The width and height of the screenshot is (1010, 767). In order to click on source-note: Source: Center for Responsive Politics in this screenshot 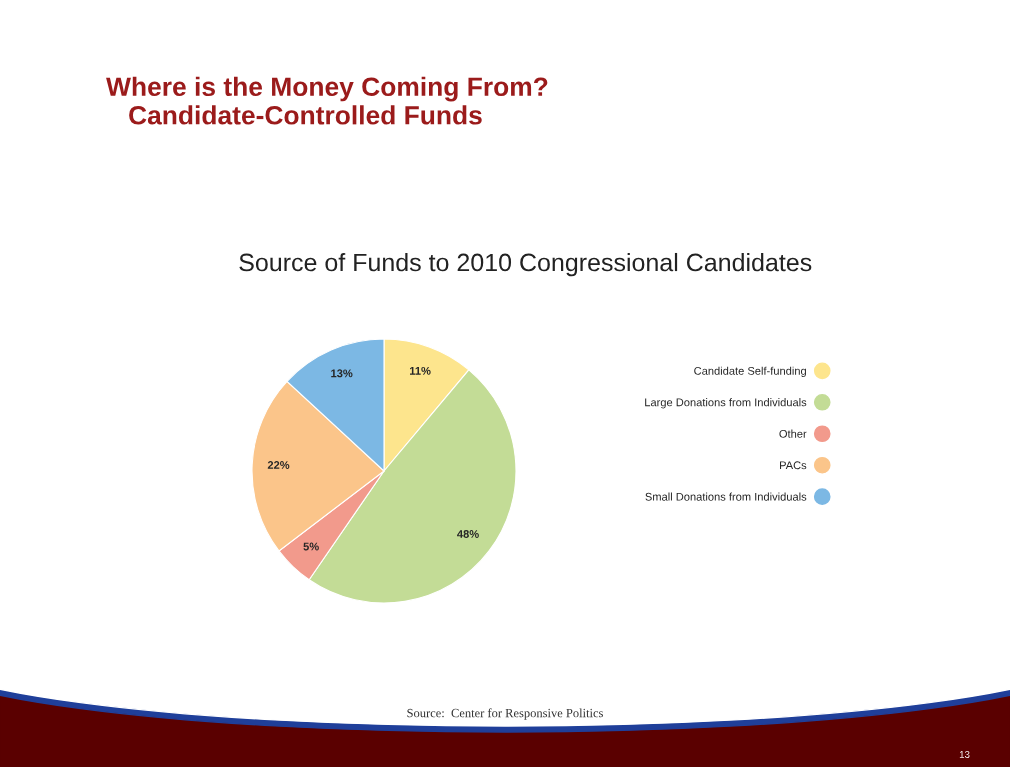, I will do `click(505, 714)`.